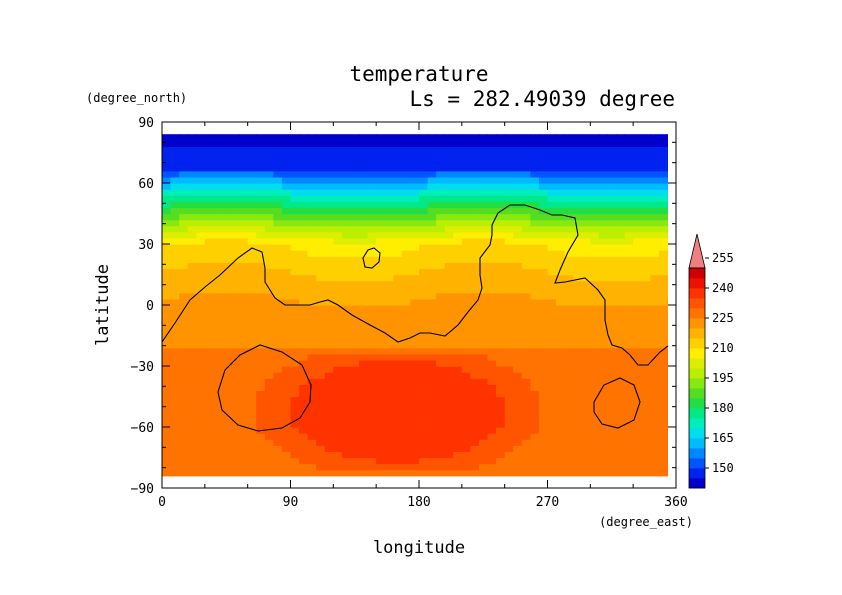 This screenshot has width=842, height=595. Describe the element at coordinates (697, 293) in the screenshot. I see `colorbar-swatch` at that location.